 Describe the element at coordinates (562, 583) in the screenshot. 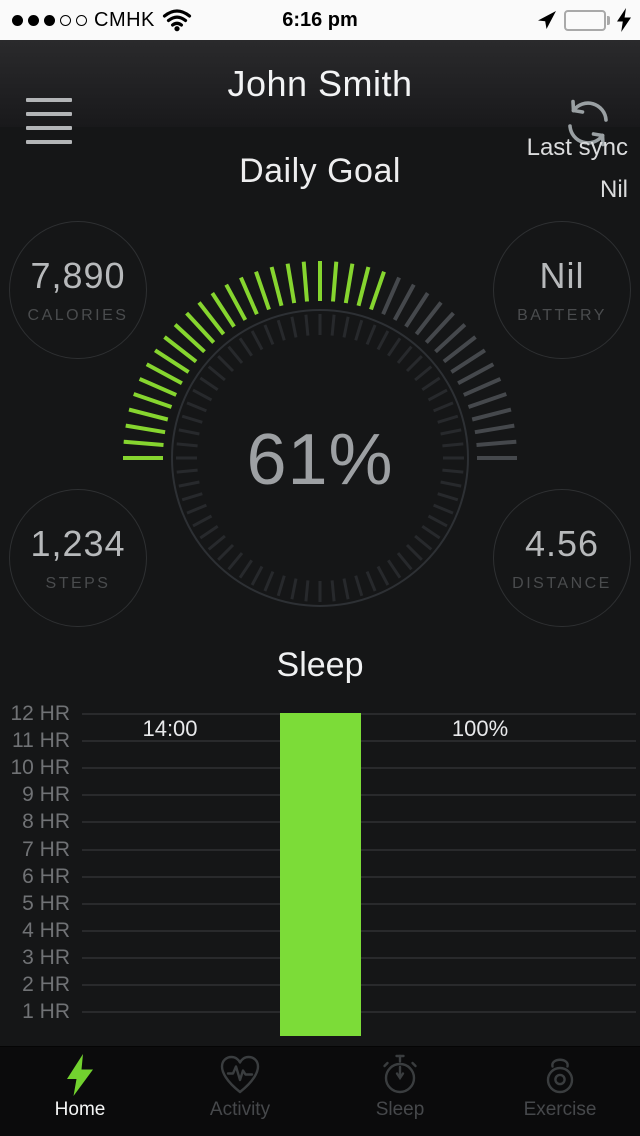

I see `distance-label: DISTANCE` at that location.